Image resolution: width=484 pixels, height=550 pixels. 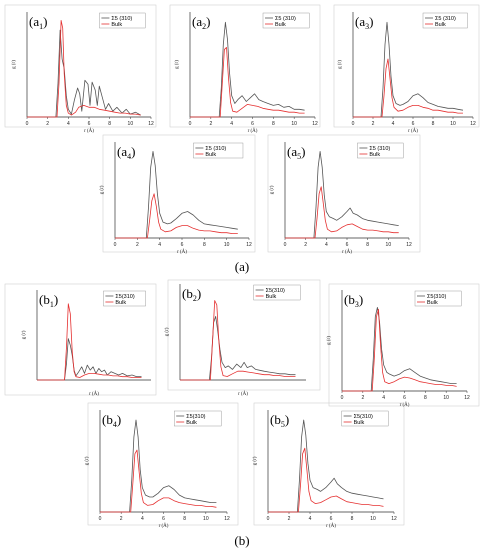 I want to click on panel-label: (b3), so click(x=353, y=300).